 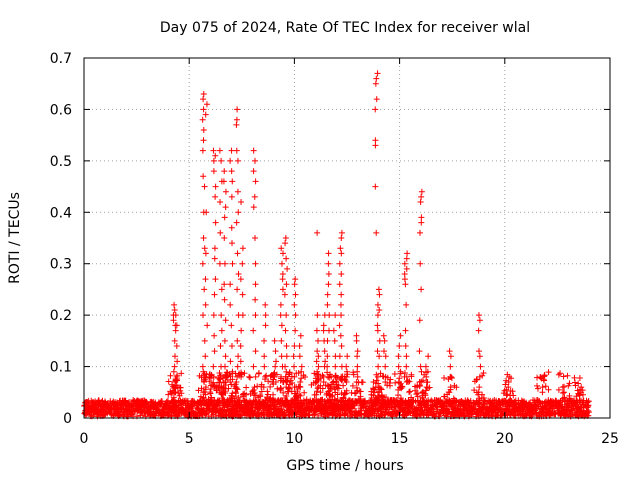 I want to click on y-tick-label: 0.5, so click(x=61, y=162).